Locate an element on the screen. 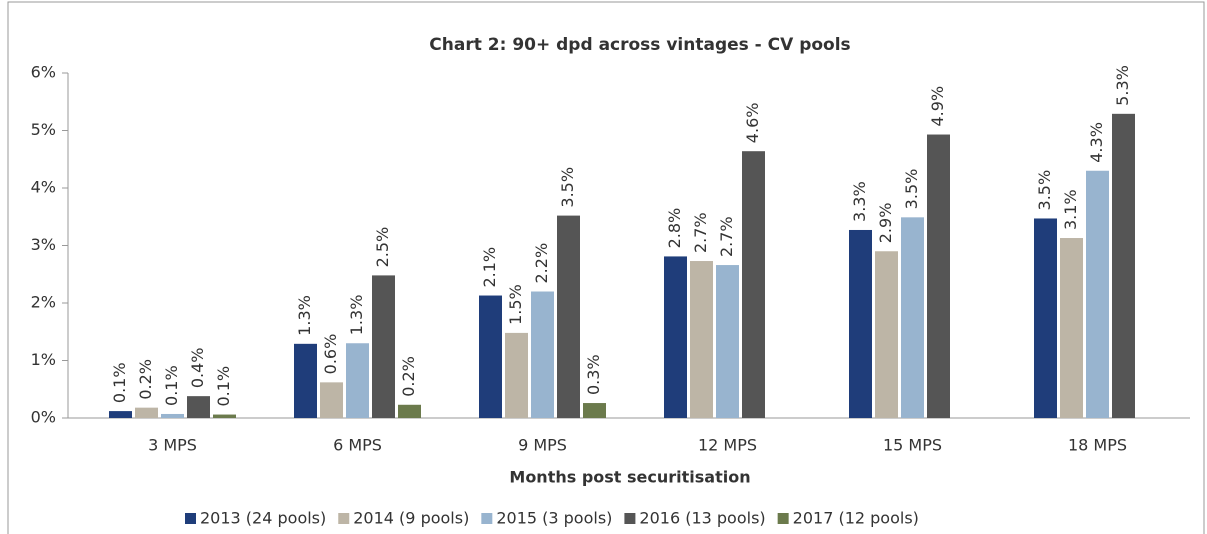 Image resolution: width=1207 pixels, height=534 pixels. y-tick-label: 3% is located at coordinates (43, 244).